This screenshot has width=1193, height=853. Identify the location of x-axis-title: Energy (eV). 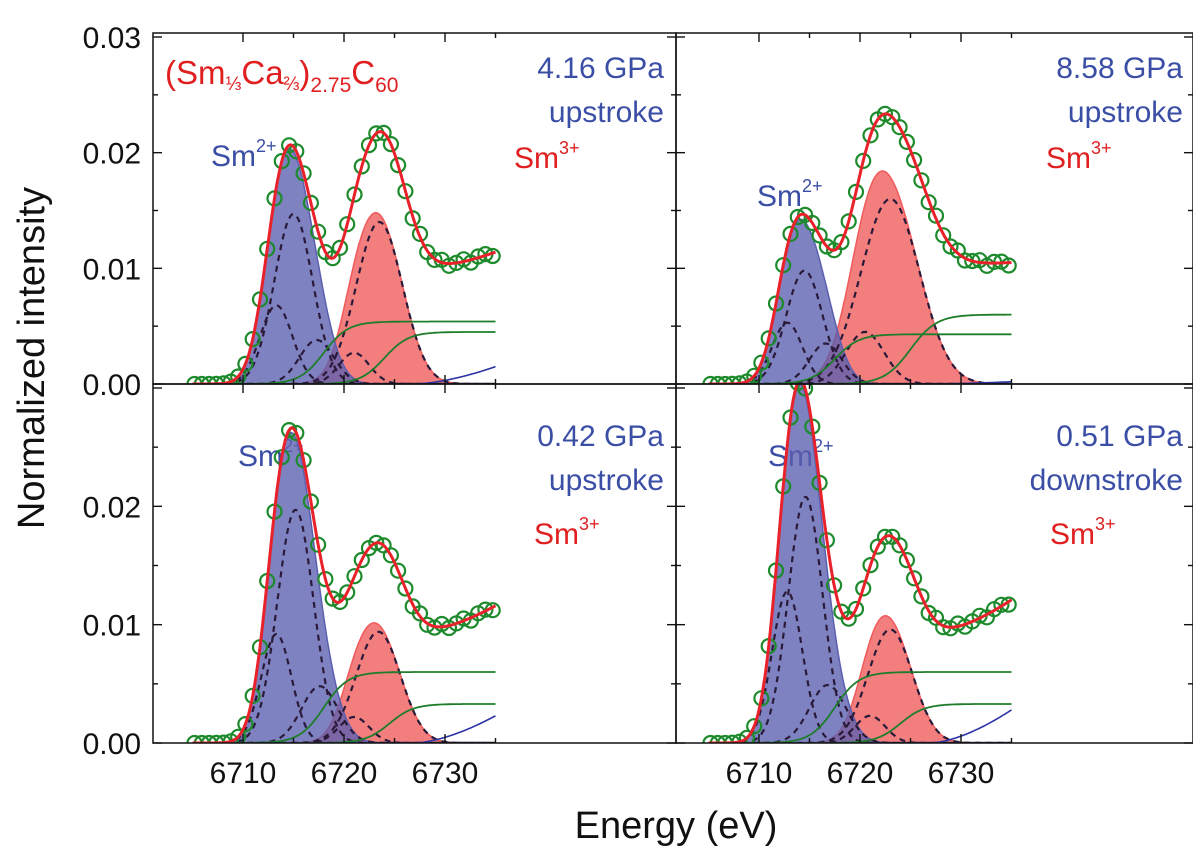
(676, 826).